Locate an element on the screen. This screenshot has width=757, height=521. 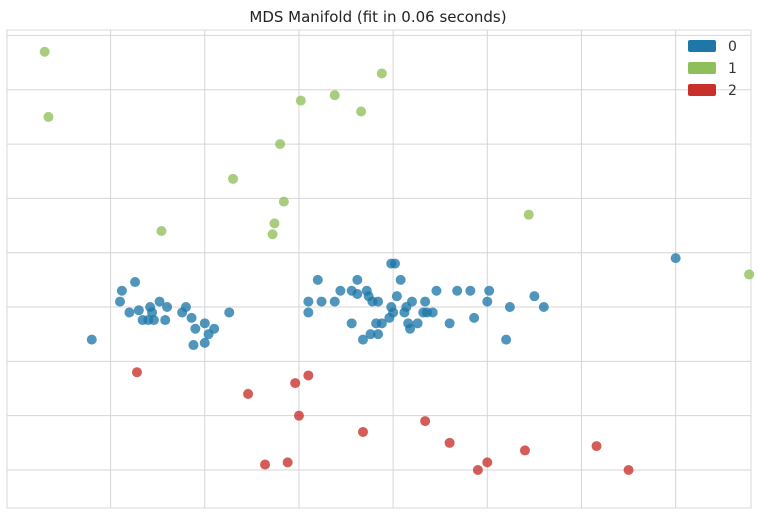
chart-title: MDS Manifold (fit in 0.06 seconds) is located at coordinates (377, 17).